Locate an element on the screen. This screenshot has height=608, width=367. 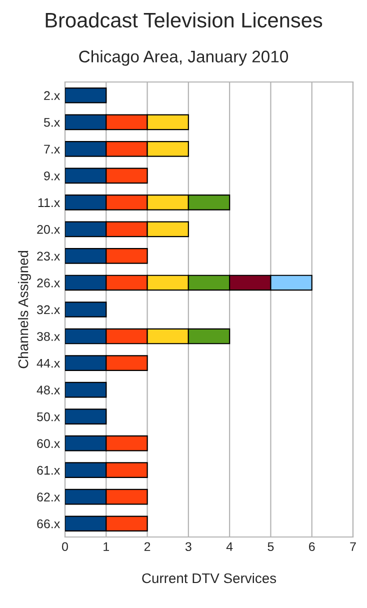
x-axis-title: Current DTV Services is located at coordinates (209, 578).